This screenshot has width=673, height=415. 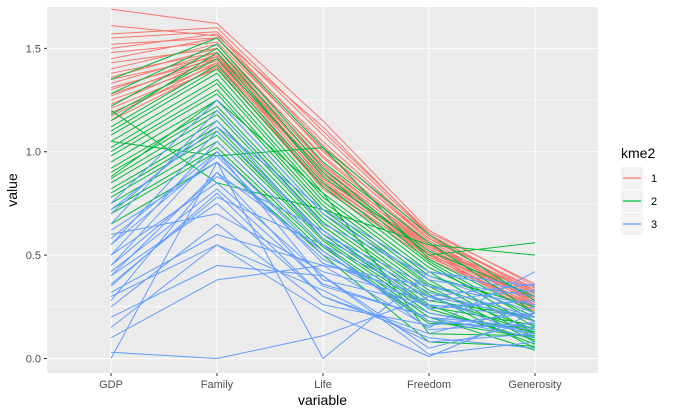 What do you see at coordinates (33, 49) in the screenshot?
I see `y-tick-label: 1.5` at bounding box center [33, 49].